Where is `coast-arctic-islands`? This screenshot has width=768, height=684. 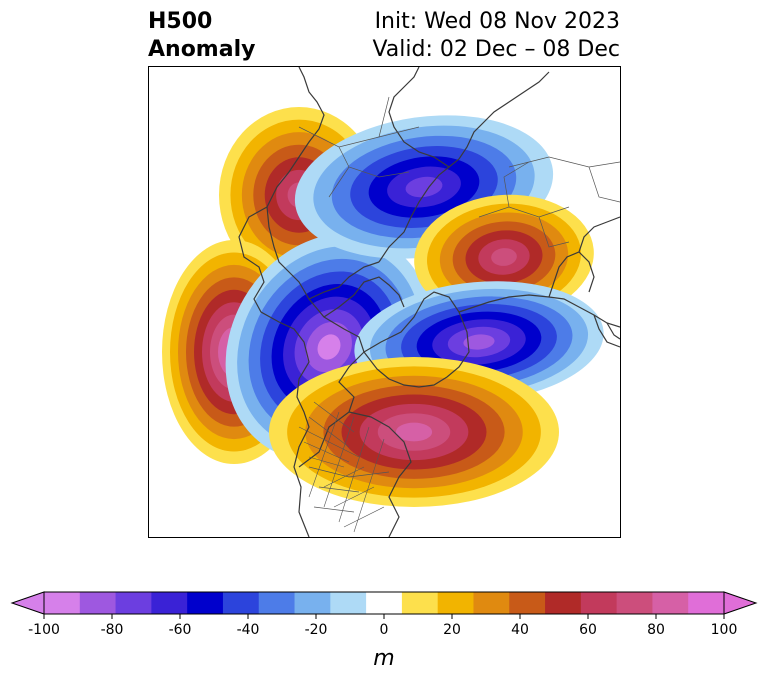 coast-arctic-islands is located at coordinates (356, 289).